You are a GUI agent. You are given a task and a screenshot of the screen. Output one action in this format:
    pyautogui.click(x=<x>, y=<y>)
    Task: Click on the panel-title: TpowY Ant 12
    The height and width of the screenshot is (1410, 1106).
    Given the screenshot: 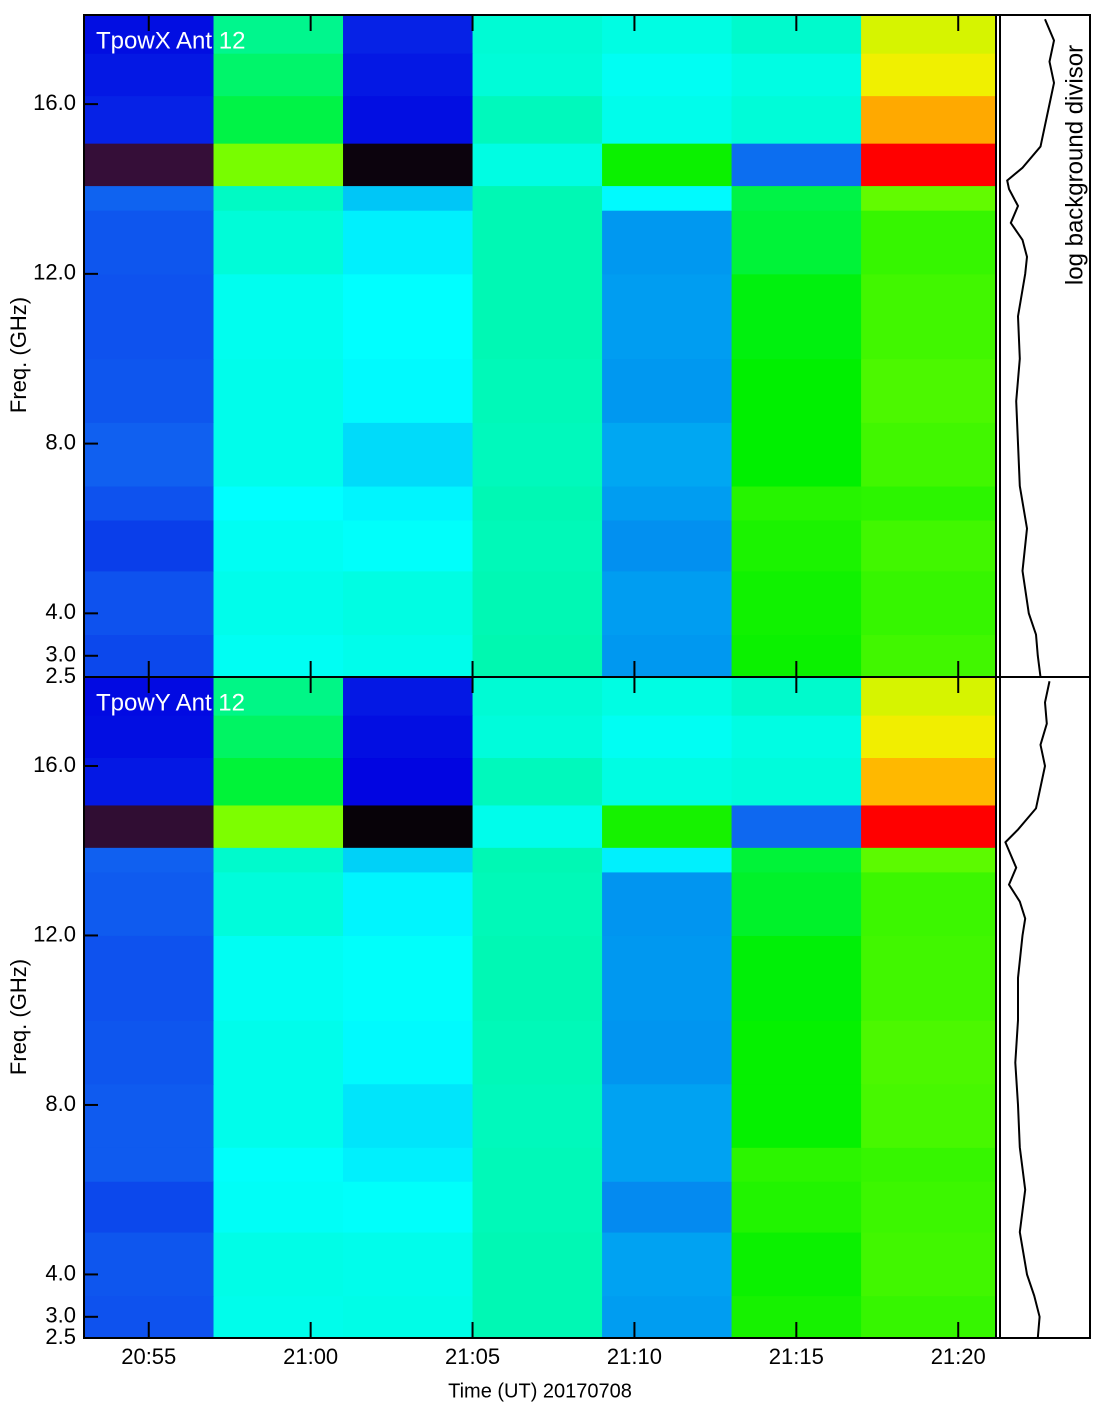 What is the action you would take?
    pyautogui.click(x=170, y=702)
    